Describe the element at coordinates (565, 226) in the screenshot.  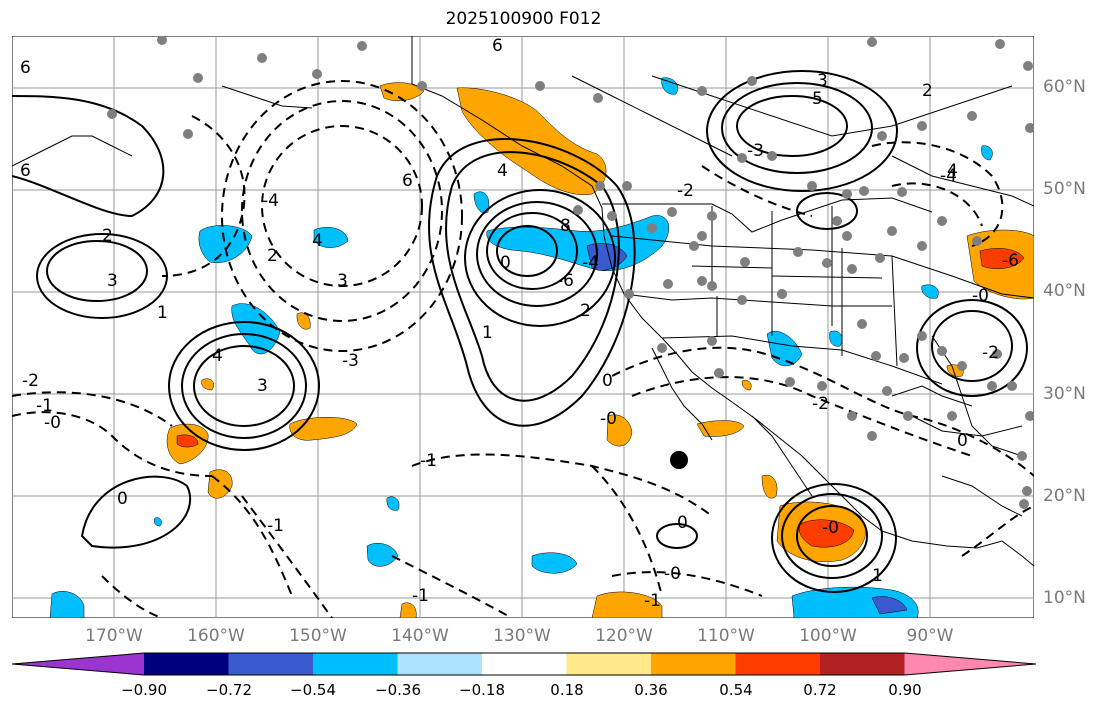
I see `contour-label: 8` at that location.